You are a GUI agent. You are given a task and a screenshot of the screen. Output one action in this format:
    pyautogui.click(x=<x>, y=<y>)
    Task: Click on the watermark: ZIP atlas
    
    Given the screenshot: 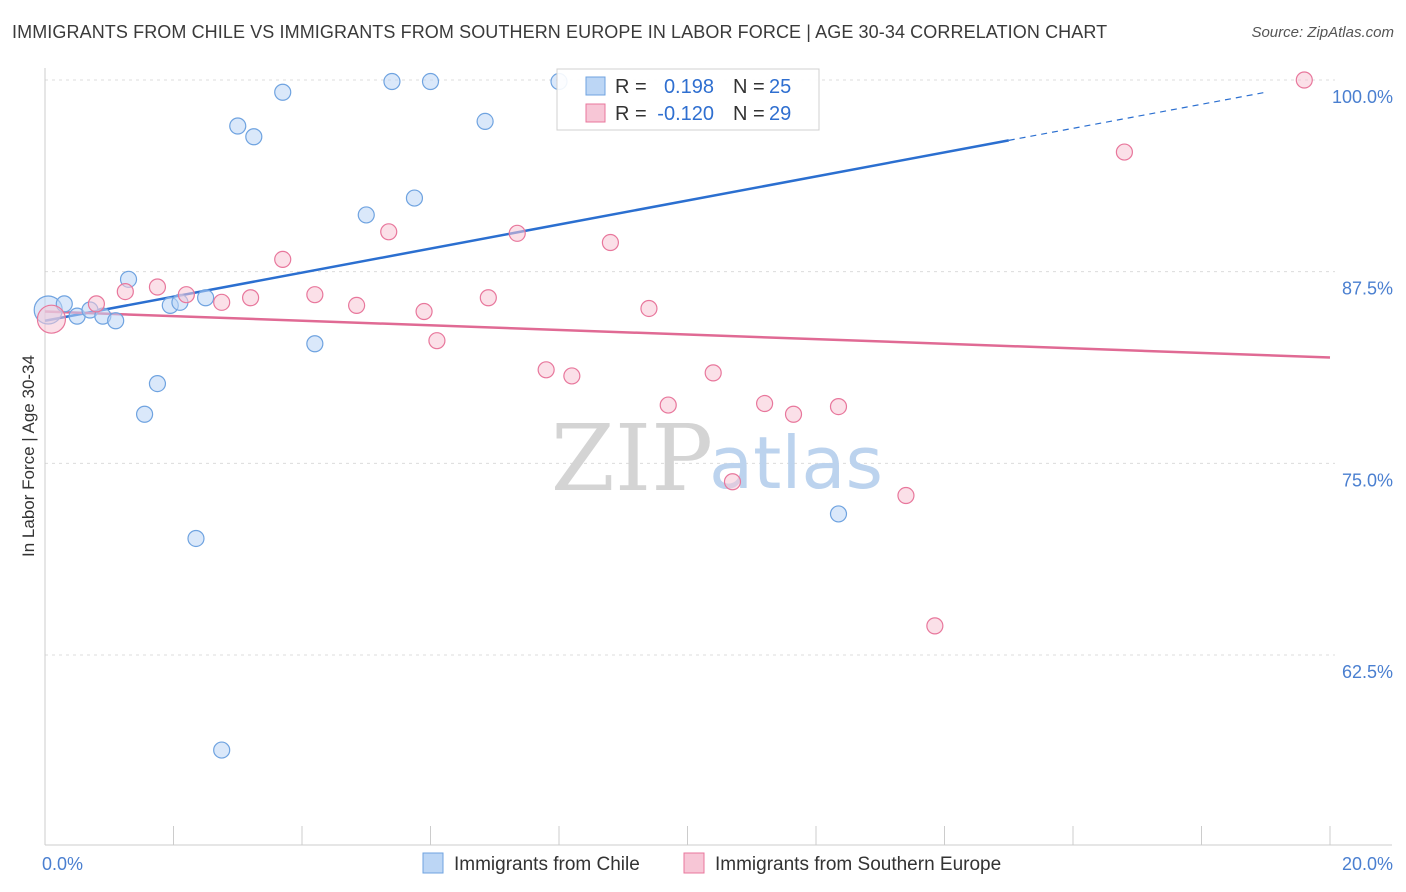 What is the action you would take?
    pyautogui.click(x=717, y=458)
    